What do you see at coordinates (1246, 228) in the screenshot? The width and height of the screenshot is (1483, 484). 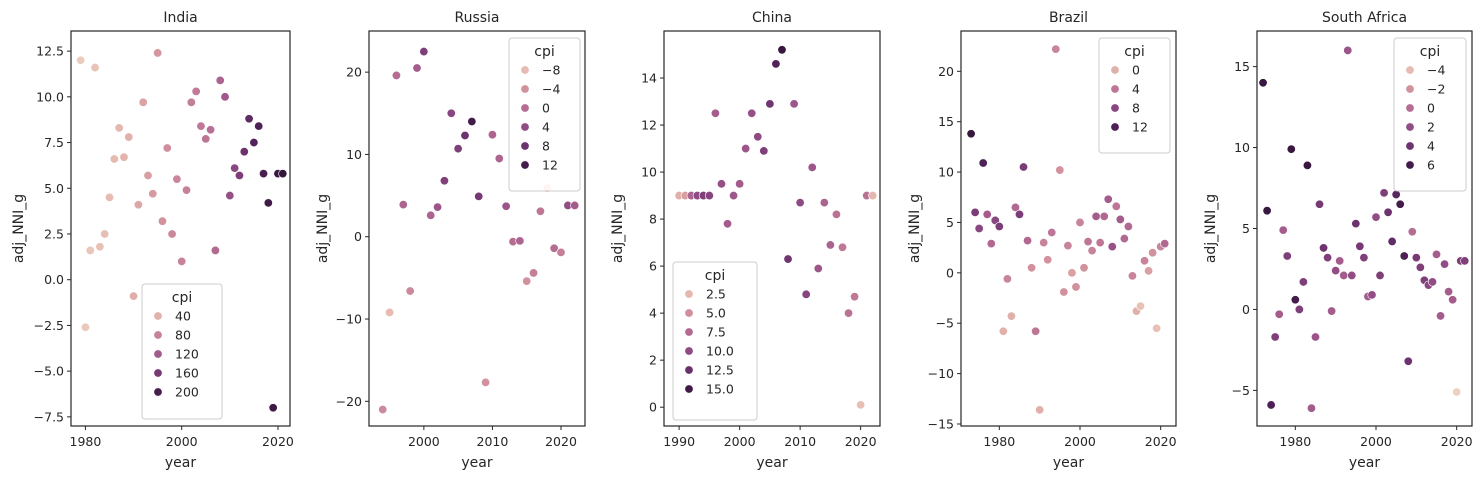 I see `y-tick-label: 5` at bounding box center [1246, 228].